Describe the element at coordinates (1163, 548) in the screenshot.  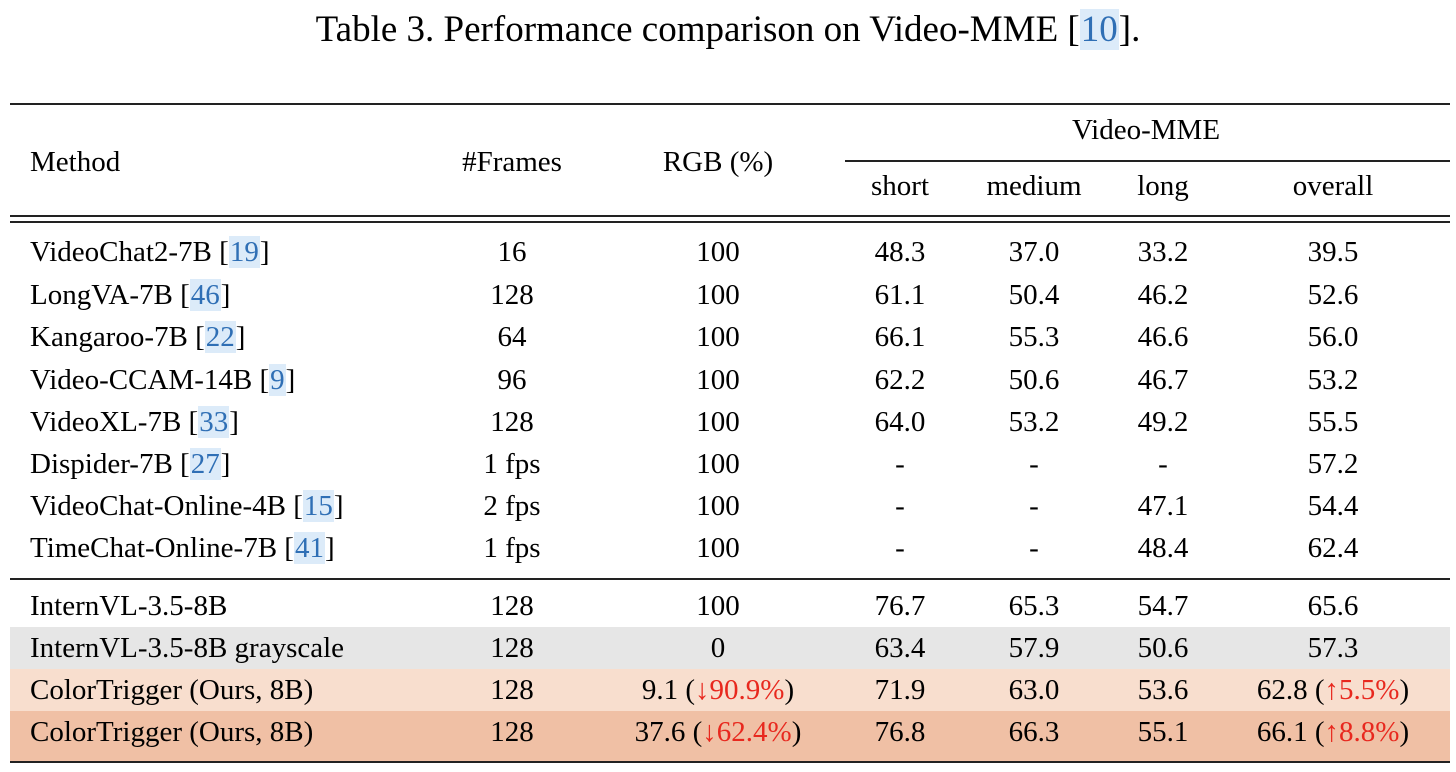
I see `long-cell: 48.4` at that location.